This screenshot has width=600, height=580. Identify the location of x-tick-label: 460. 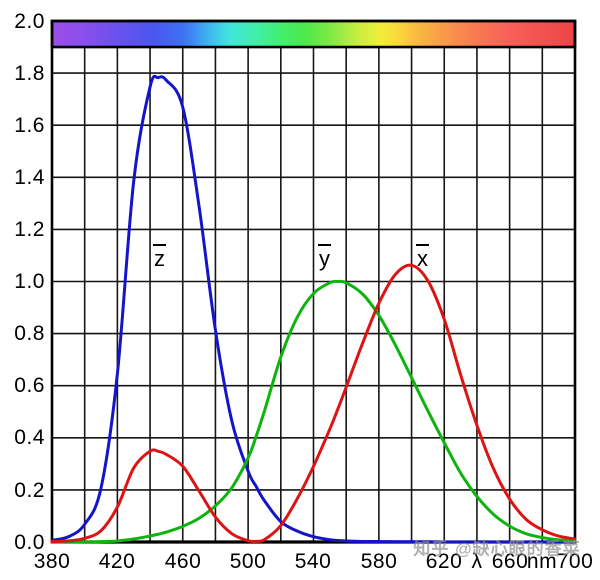
(183, 561).